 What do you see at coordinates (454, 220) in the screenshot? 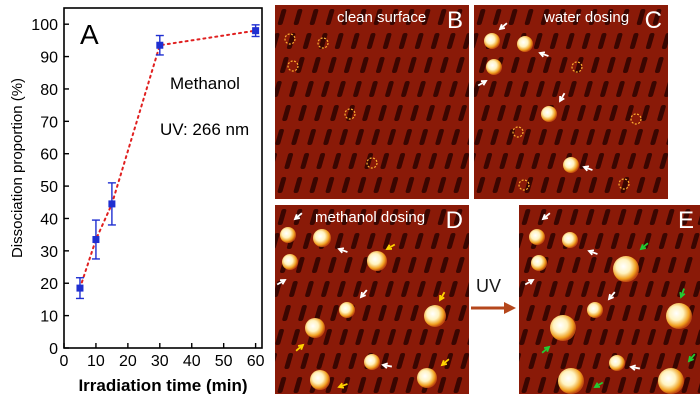
I see `panel-d-letter: D` at bounding box center [454, 220].